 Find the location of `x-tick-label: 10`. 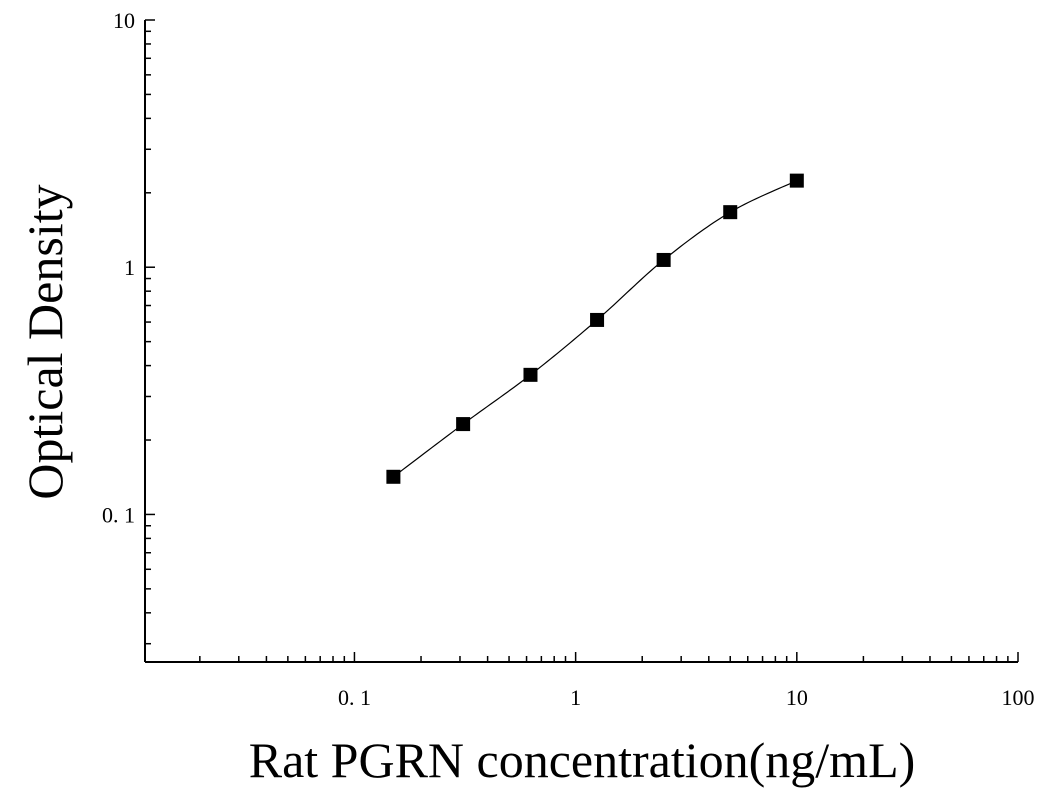

x-tick-label: 10 is located at coordinates (797, 697).